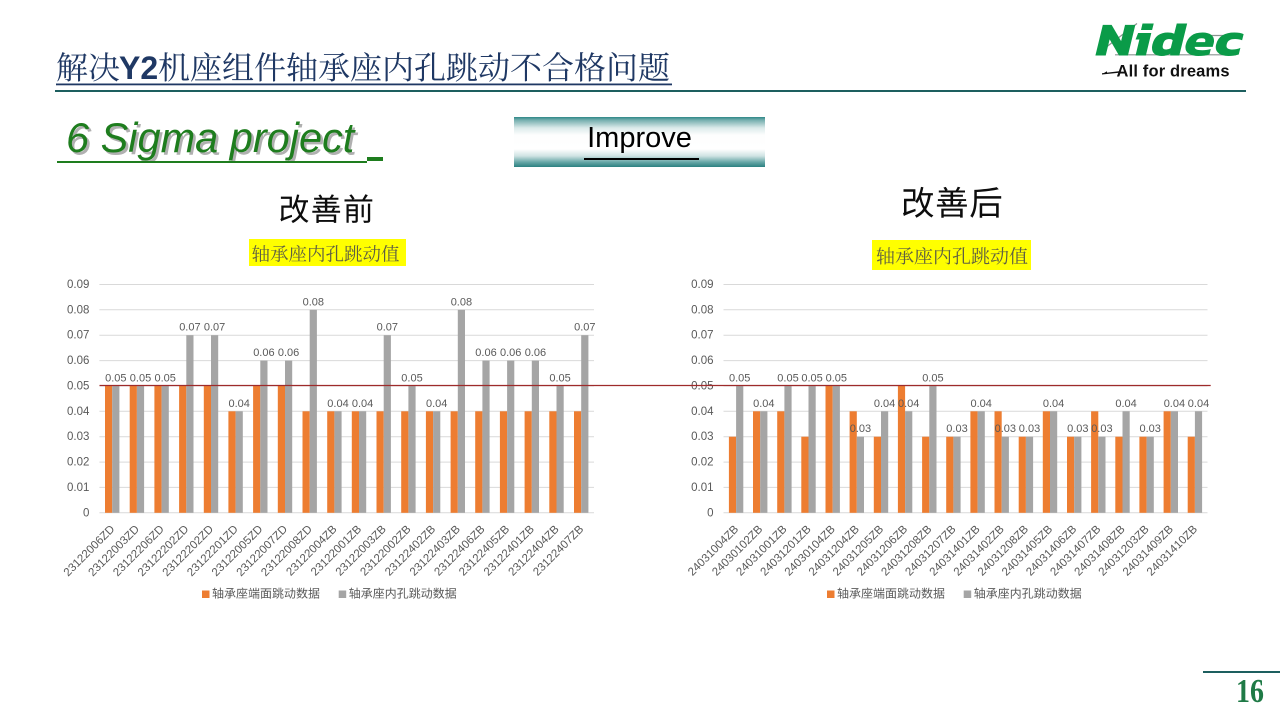  Describe the element at coordinates (138, 68) in the screenshot. I see `svg-text: Y2` at that location.